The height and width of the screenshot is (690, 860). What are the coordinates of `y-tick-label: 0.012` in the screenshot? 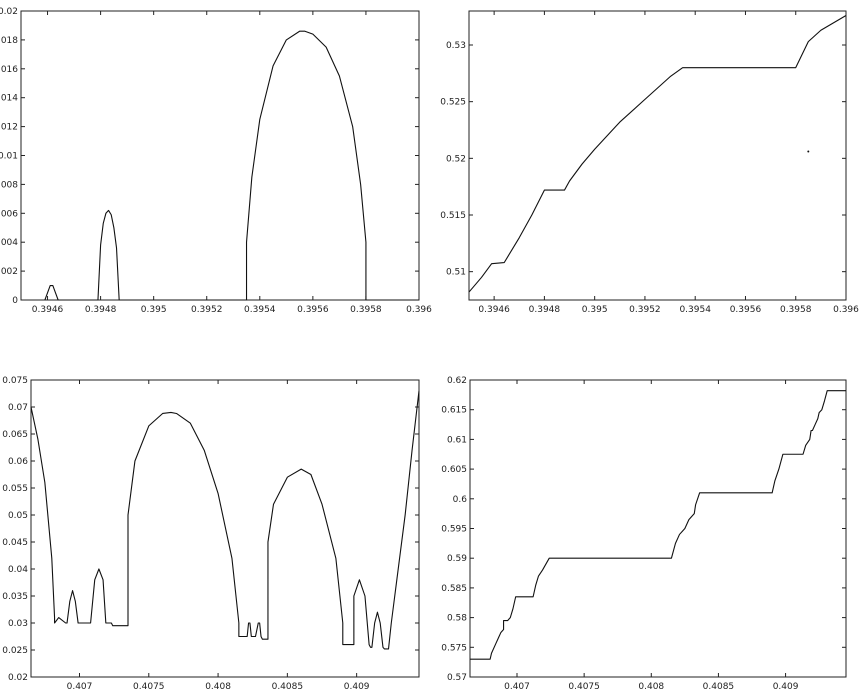 It's located at (9, 128).